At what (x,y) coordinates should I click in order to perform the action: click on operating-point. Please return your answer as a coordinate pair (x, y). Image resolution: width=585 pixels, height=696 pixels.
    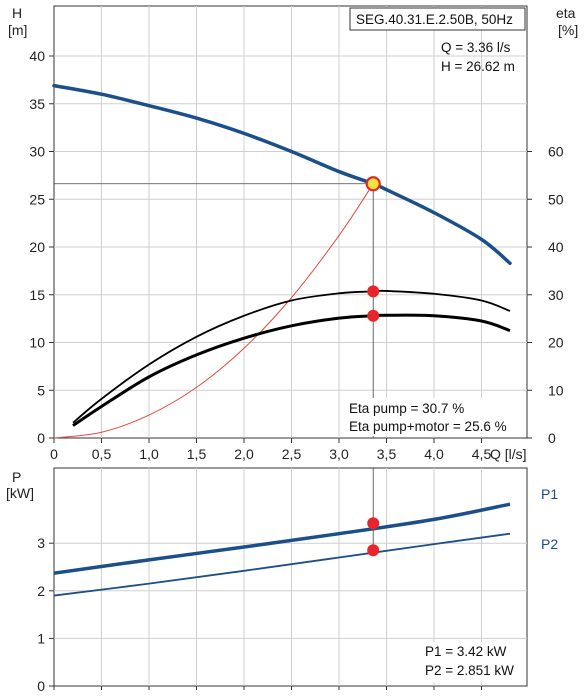
    Looking at the image, I should click on (373, 184).